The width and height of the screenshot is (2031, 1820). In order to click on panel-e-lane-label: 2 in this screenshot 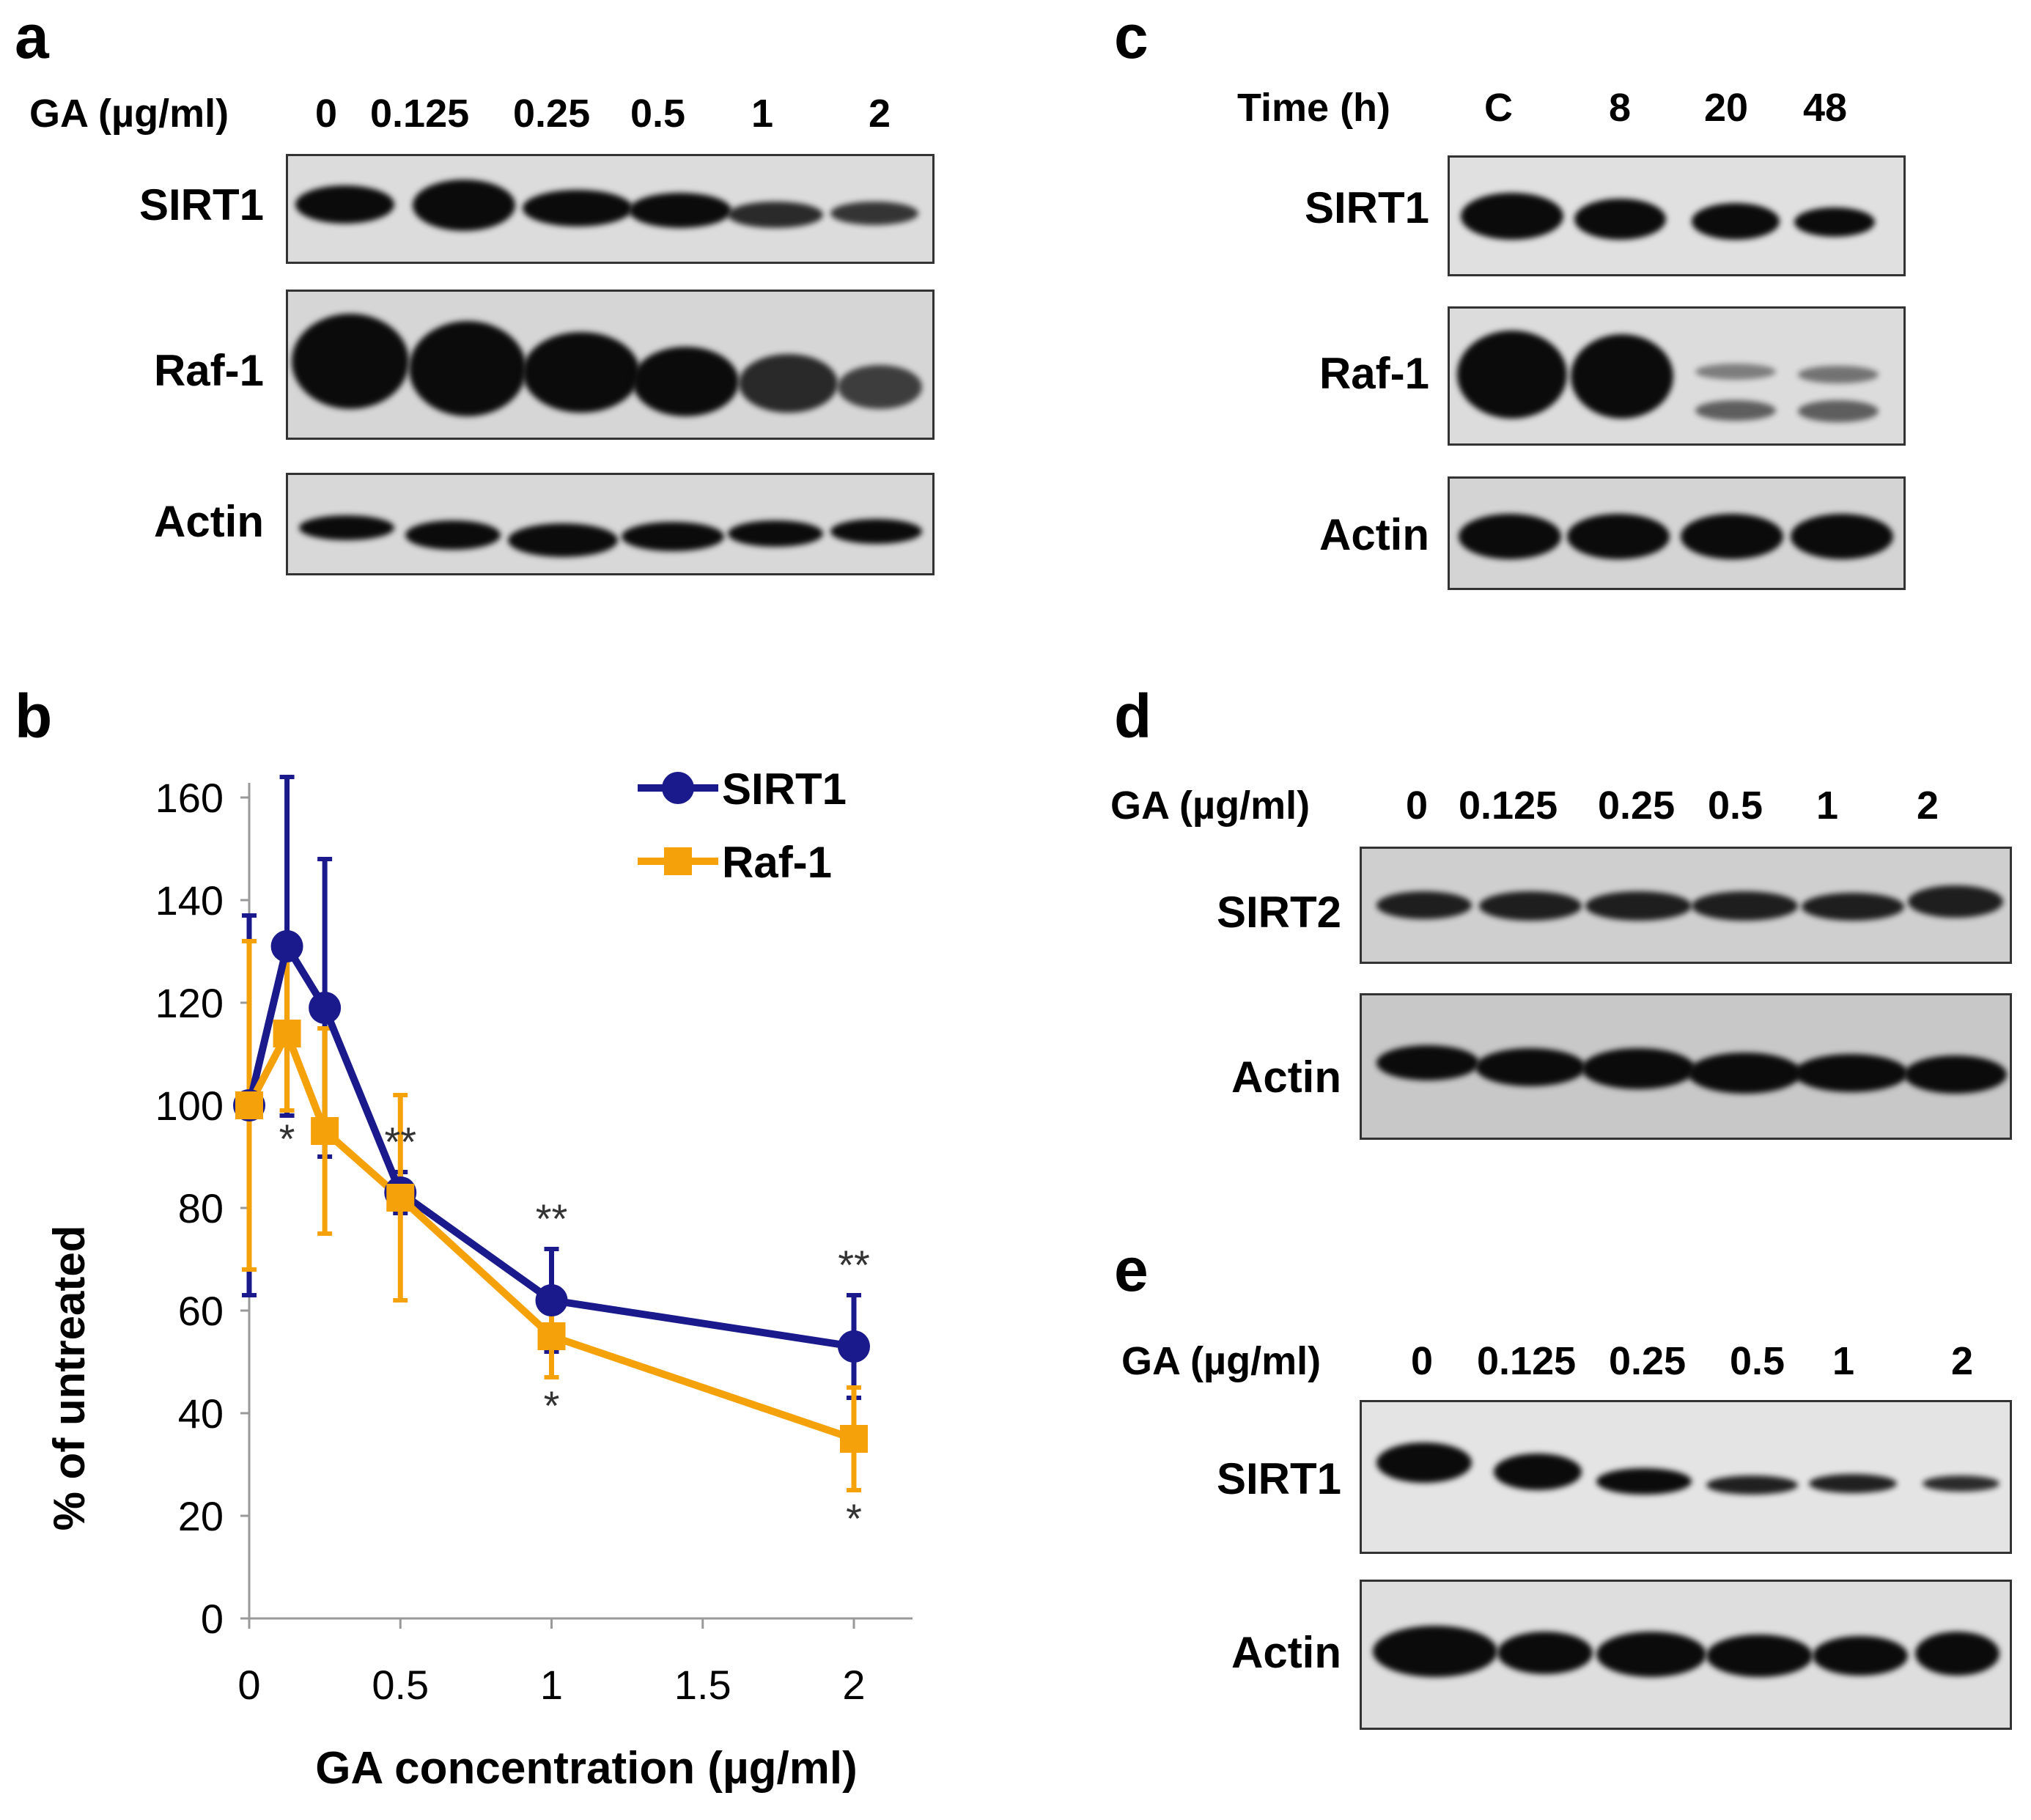, I will do `click(1962, 1361)`.